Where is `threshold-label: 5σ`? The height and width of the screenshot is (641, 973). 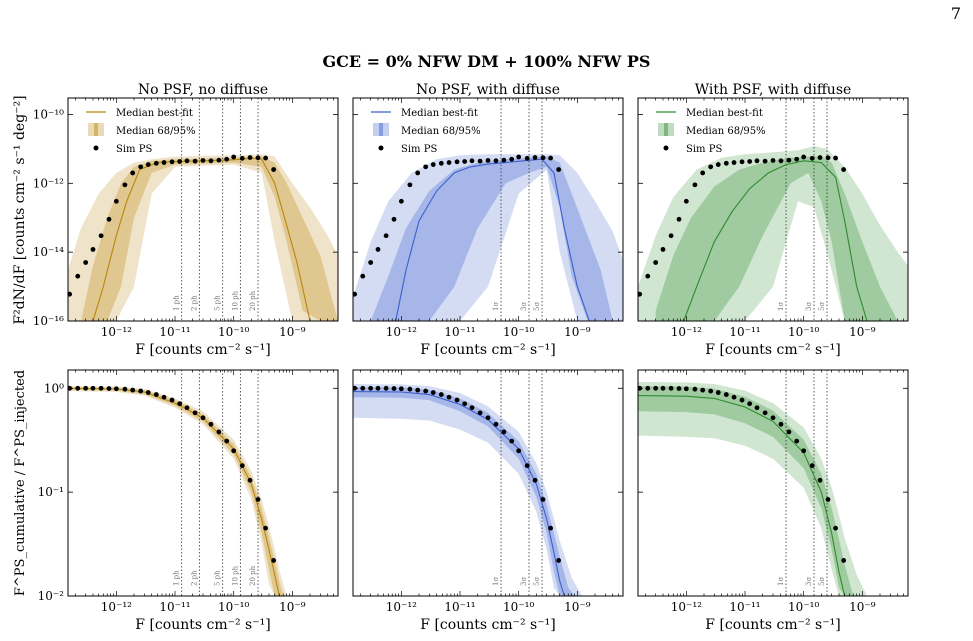 threshold-label: 5σ is located at coordinates (537, 581).